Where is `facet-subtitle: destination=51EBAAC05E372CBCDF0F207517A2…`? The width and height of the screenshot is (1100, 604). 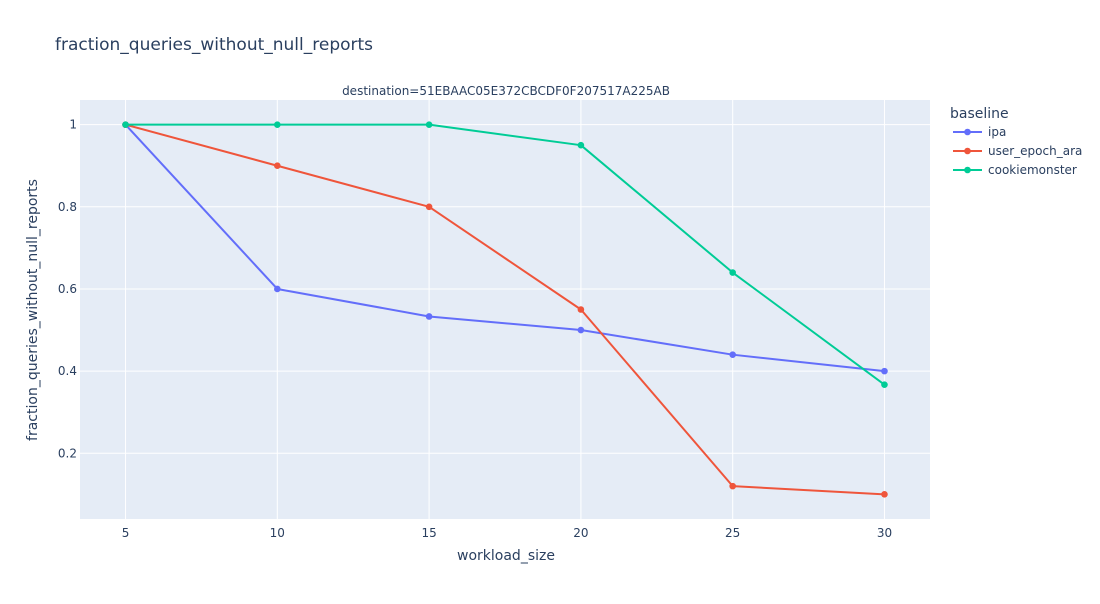
facet-subtitle: destination=51EBAAC05E372CBCDF0F207517A2… is located at coordinates (506, 91).